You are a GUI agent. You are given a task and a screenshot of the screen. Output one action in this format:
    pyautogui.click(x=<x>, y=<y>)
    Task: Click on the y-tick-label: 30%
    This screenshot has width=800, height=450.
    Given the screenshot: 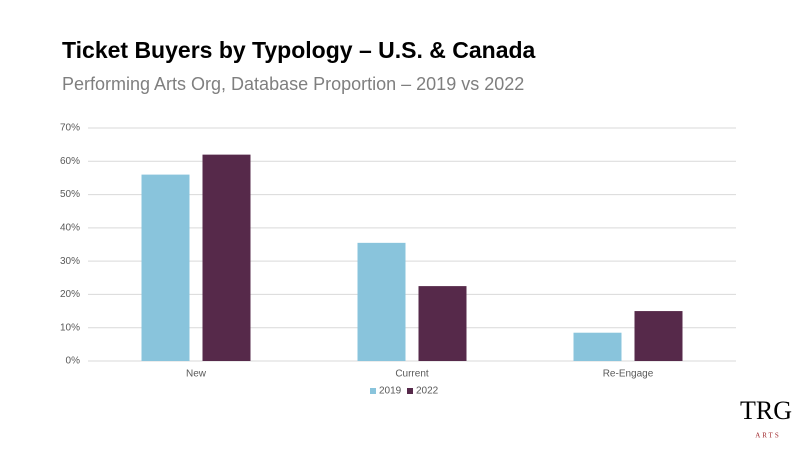 What is the action you would take?
    pyautogui.click(x=70, y=261)
    